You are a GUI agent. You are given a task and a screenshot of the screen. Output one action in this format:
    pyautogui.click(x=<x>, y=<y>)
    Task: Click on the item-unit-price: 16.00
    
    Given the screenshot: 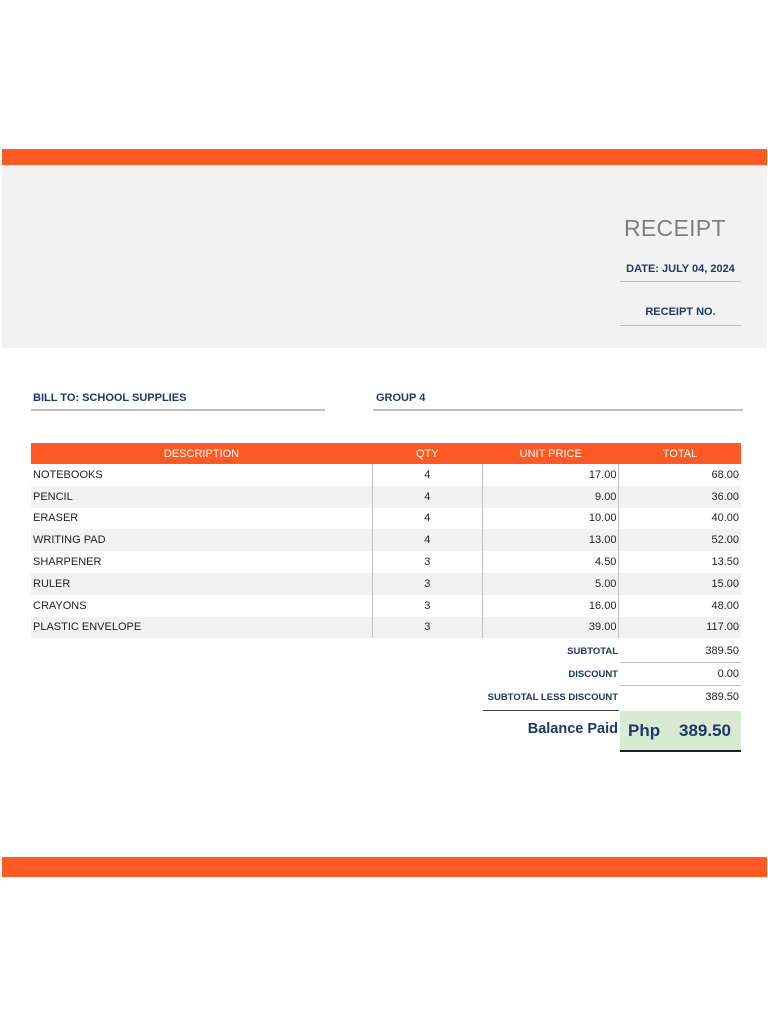 What is the action you would take?
    pyautogui.click(x=550, y=605)
    